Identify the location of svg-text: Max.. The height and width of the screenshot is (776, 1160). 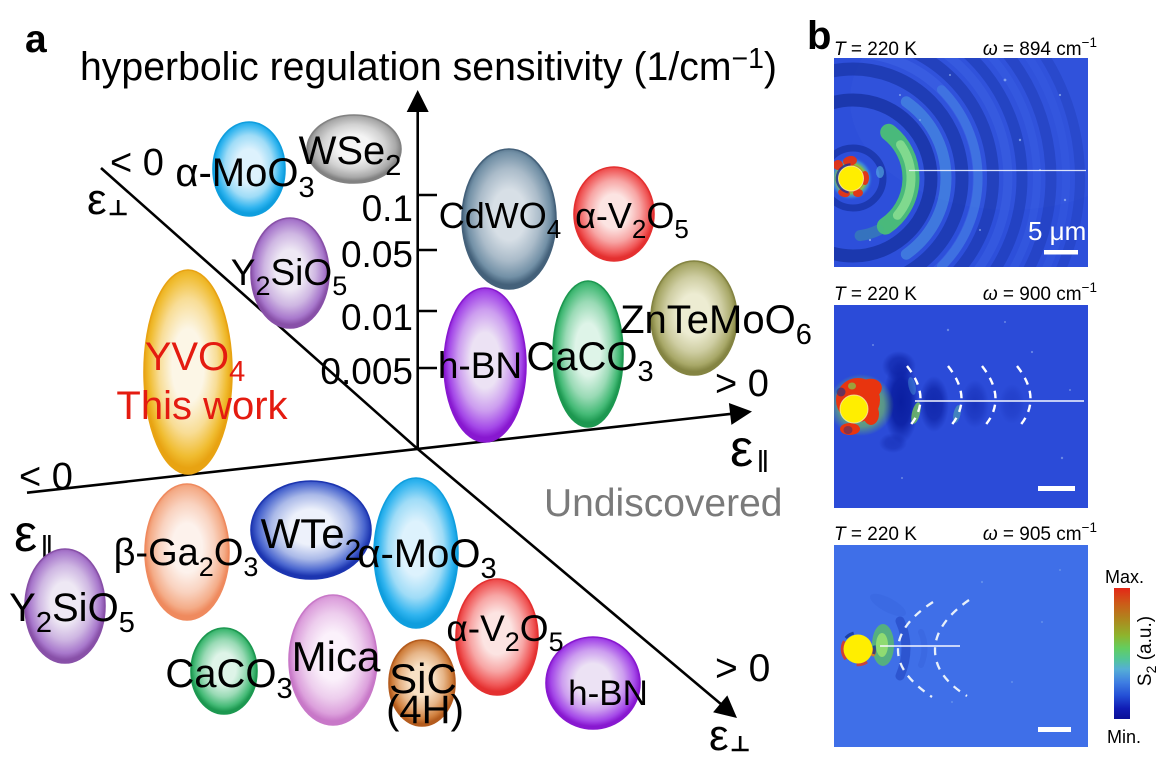
(1124, 577).